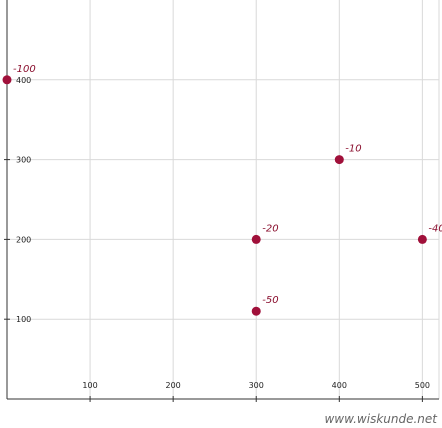 This screenshot has height=428, width=442. Describe the element at coordinates (380, 419) in the screenshot. I see `watermark: www.wiskunde.net` at that location.